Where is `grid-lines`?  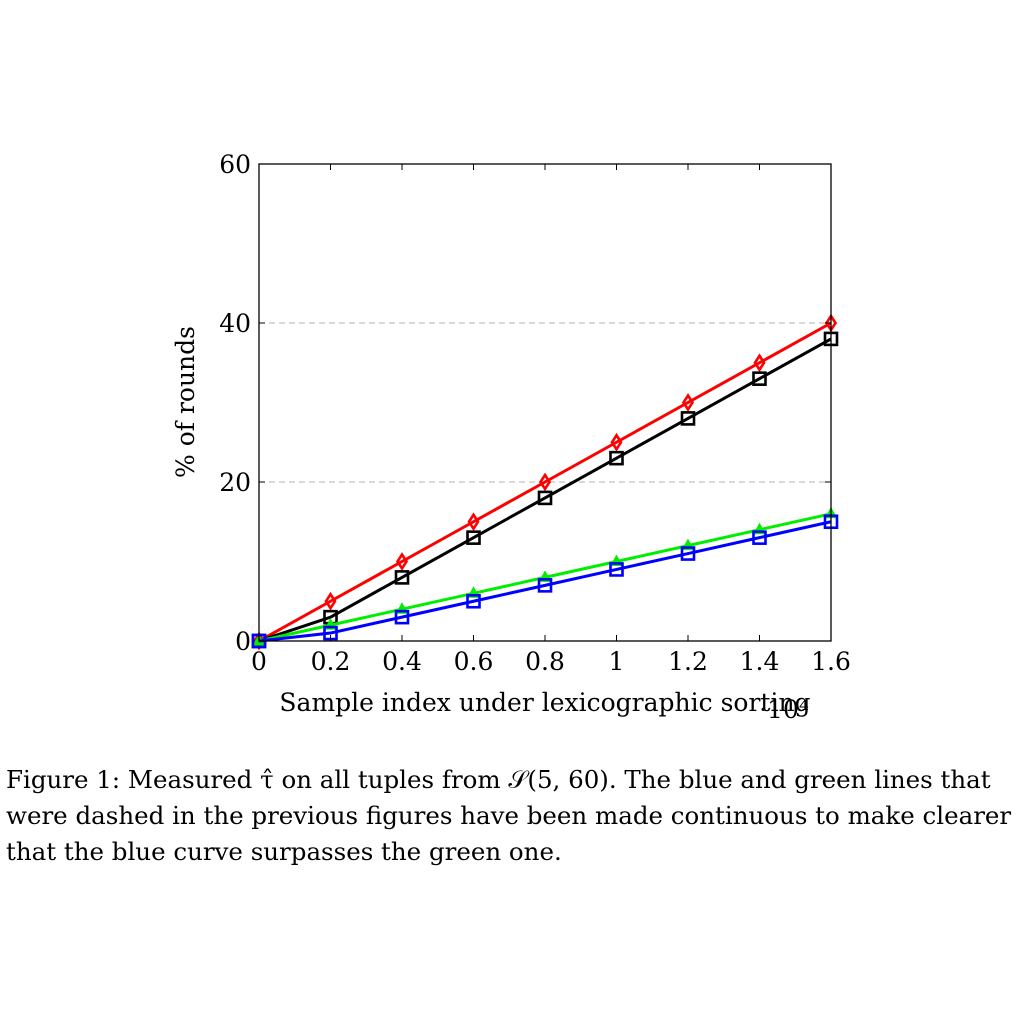
grid-lines is located at coordinates (545, 402).